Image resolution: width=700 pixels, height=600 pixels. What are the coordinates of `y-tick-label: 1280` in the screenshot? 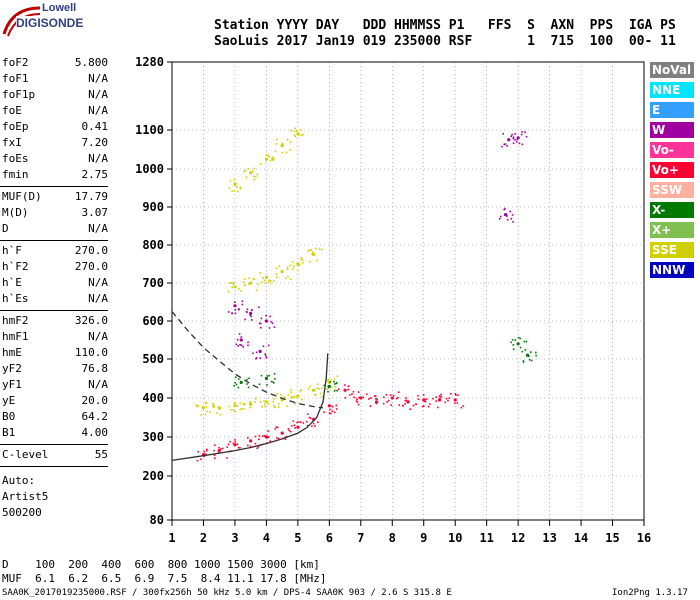 It's located at (149, 62).